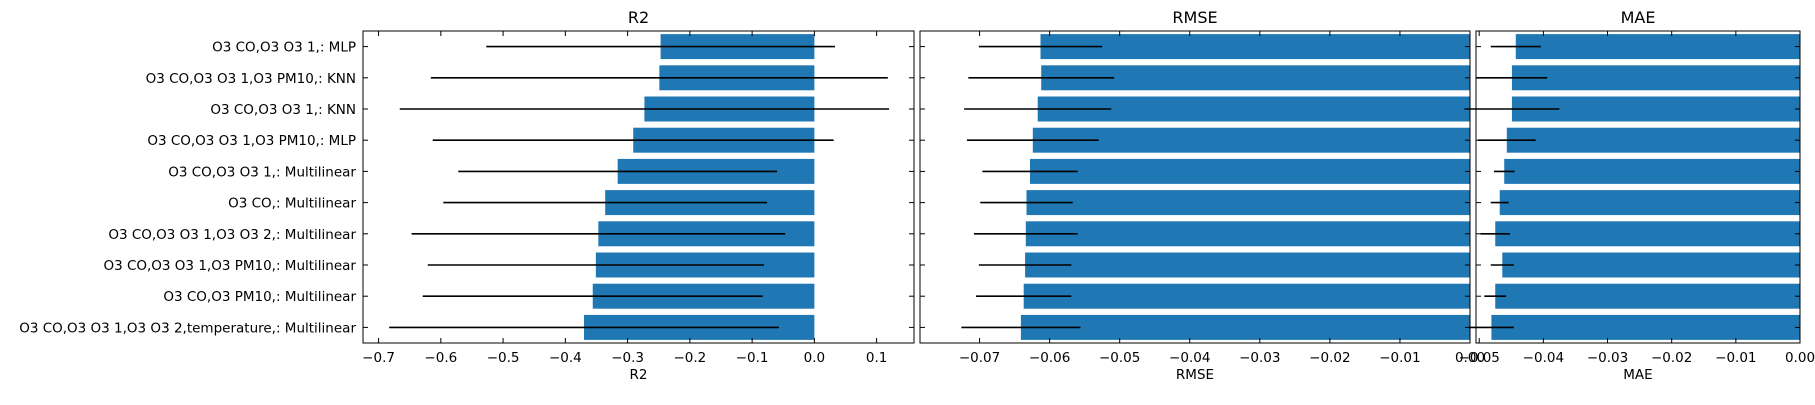  What do you see at coordinates (639, 375) in the screenshot?
I see `x-axis-label-r2: R2` at bounding box center [639, 375].